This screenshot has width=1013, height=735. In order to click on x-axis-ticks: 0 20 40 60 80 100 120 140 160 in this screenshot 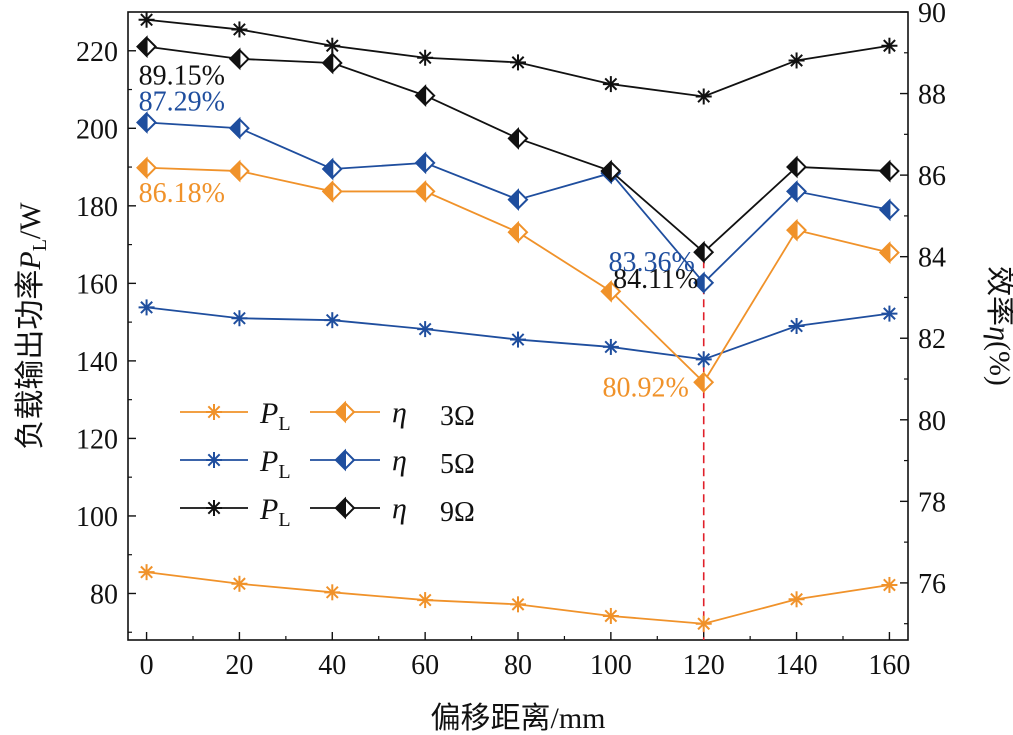, I will do `click(525, 656)`.